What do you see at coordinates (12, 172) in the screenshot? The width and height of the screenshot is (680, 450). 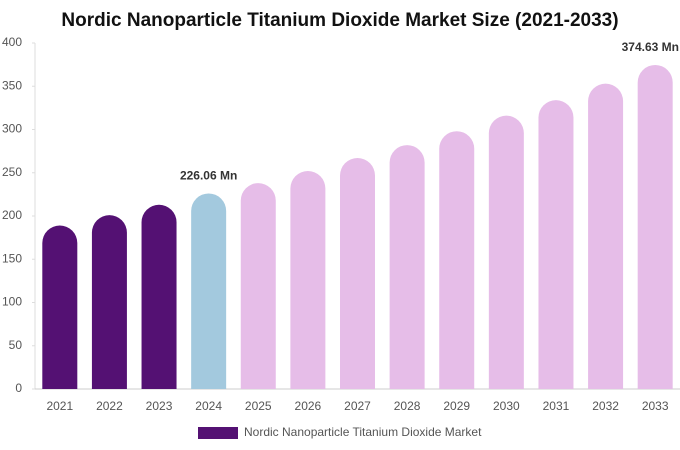 I see `y-tick-label: 250` at bounding box center [12, 172].